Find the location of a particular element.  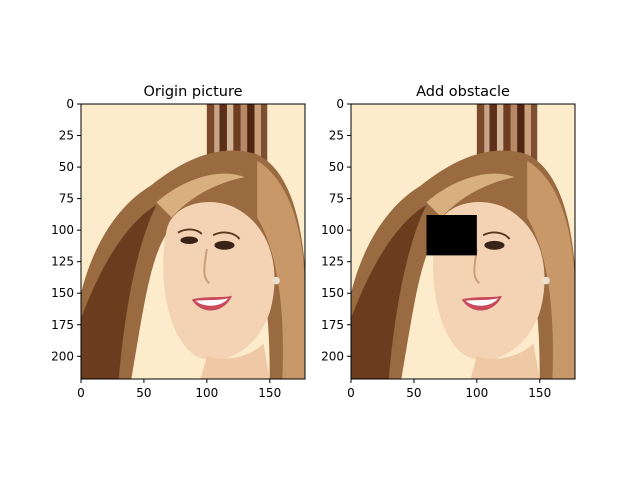

panel-title-origin: Origin picture is located at coordinates (192, 92).